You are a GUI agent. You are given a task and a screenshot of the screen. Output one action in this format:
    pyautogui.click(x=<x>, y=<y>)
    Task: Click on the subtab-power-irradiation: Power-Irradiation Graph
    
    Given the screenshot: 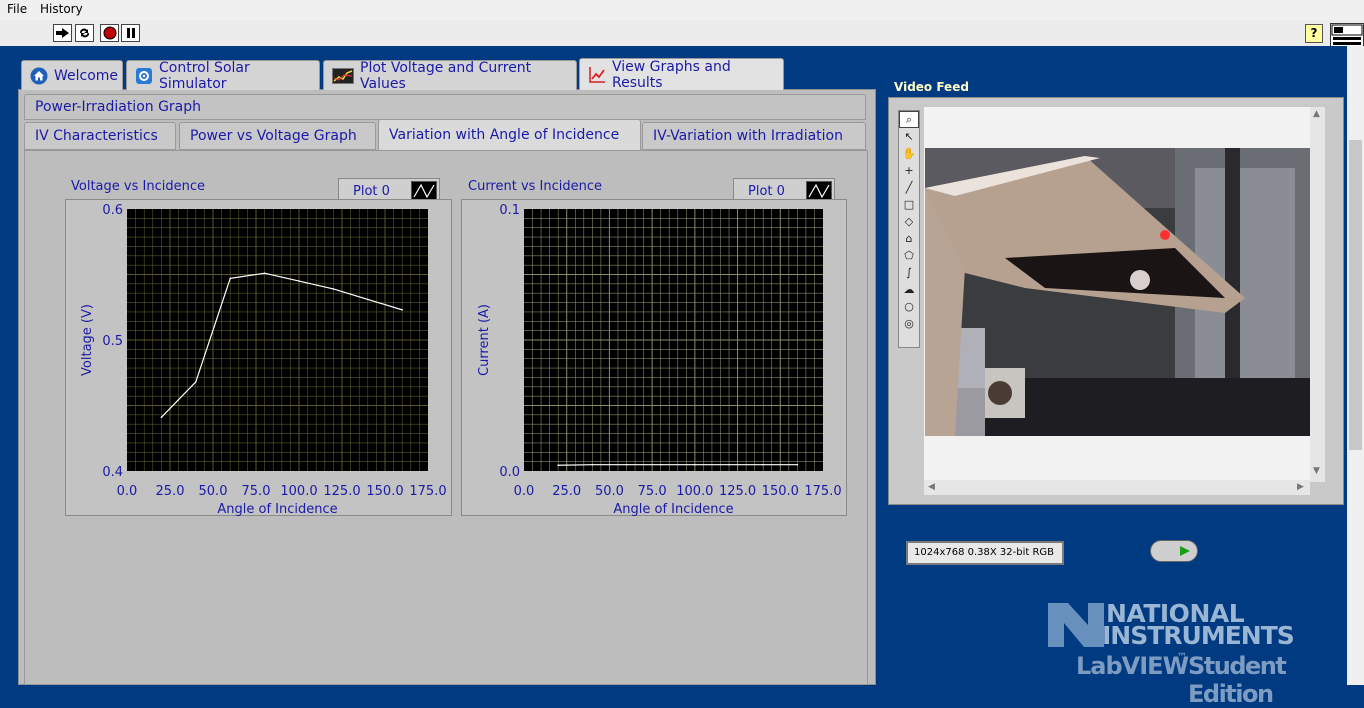 What is the action you would take?
    pyautogui.click(x=445, y=107)
    